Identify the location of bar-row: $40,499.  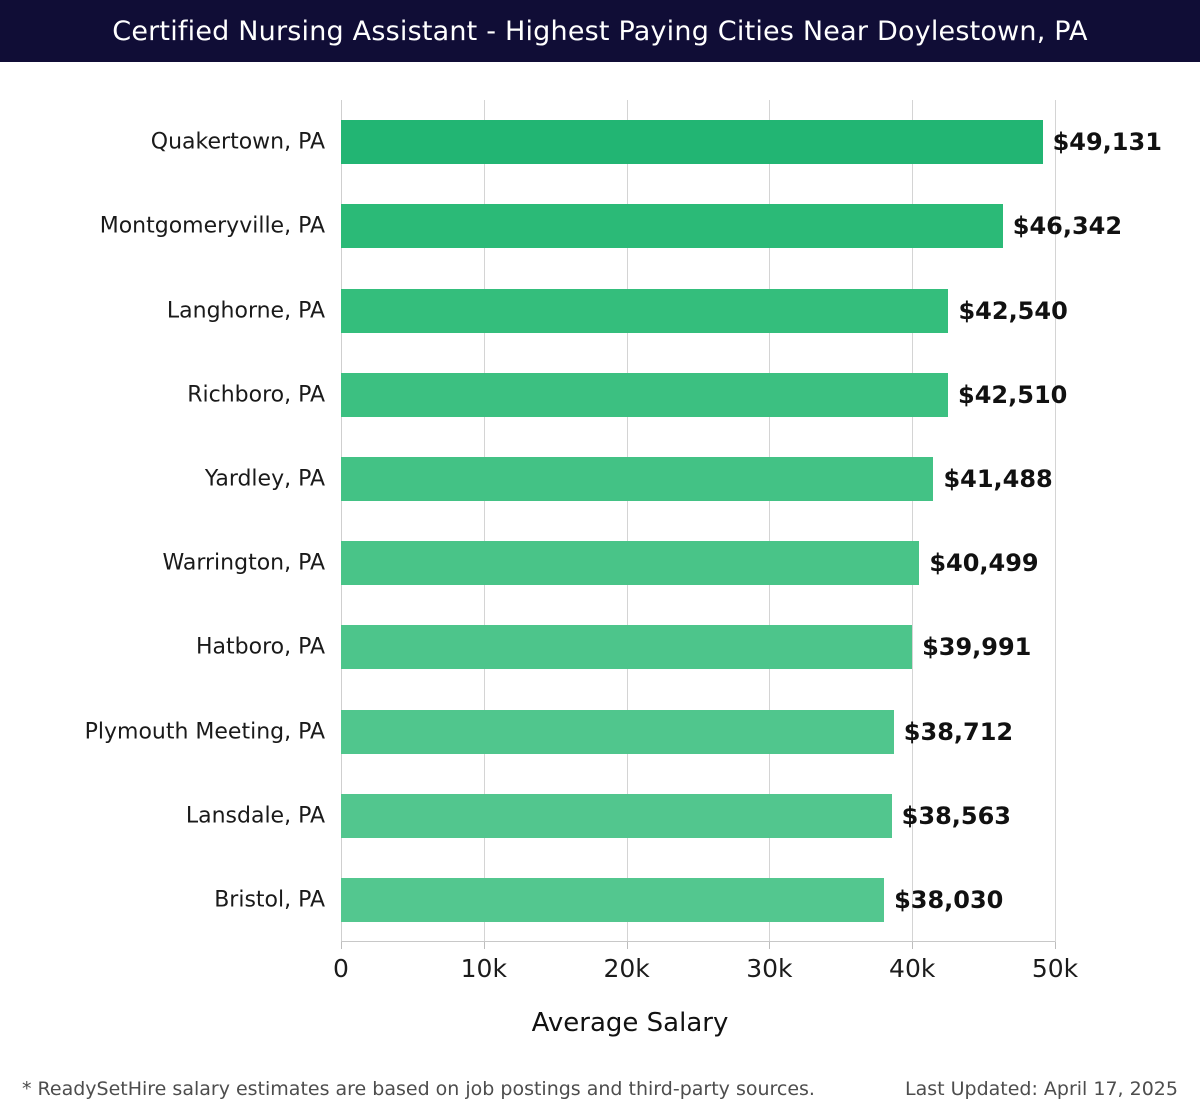
(698, 563).